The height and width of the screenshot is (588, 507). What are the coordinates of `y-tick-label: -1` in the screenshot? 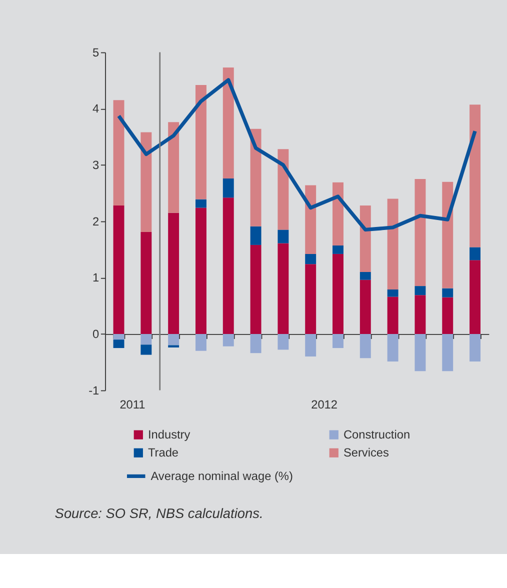 It's located at (94, 390).